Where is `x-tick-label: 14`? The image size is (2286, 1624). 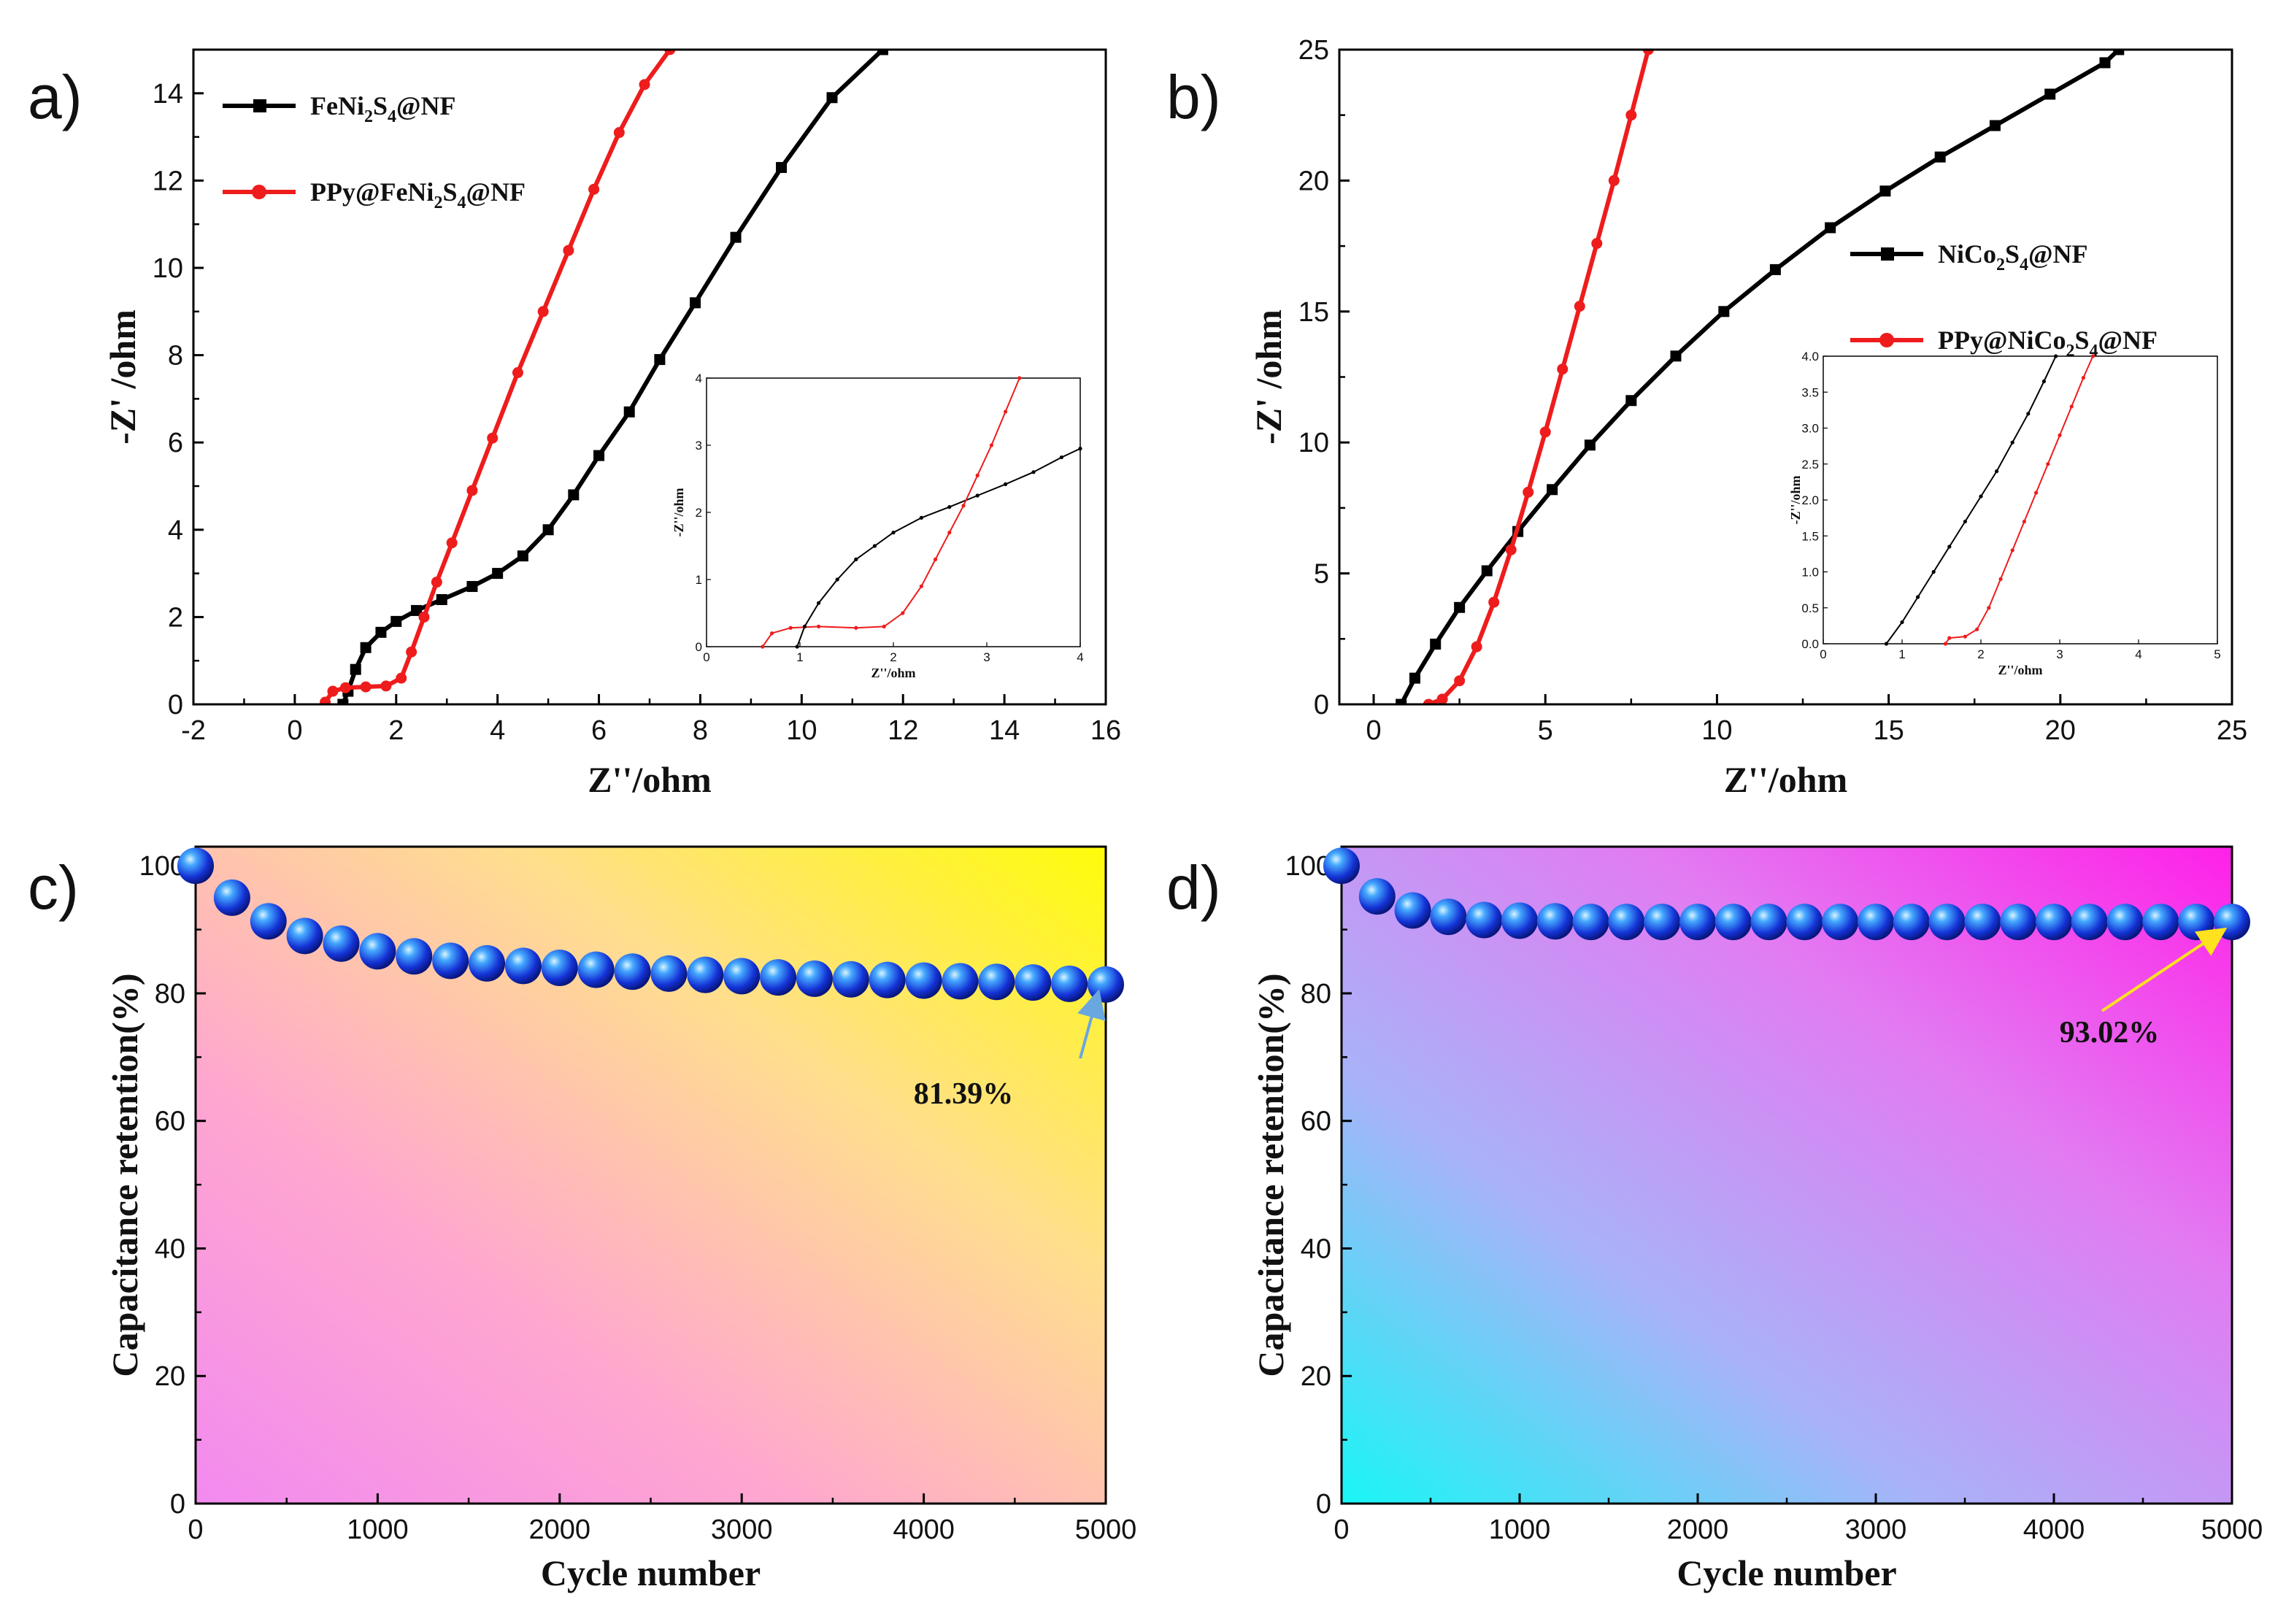 x-tick-label: 14 is located at coordinates (1004, 730).